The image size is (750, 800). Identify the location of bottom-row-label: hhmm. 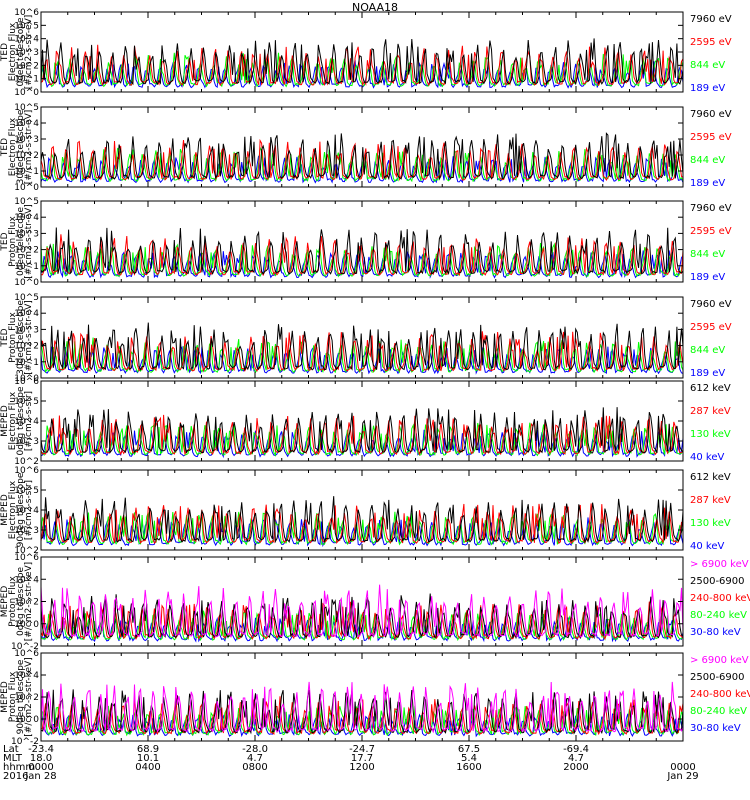
(19, 767).